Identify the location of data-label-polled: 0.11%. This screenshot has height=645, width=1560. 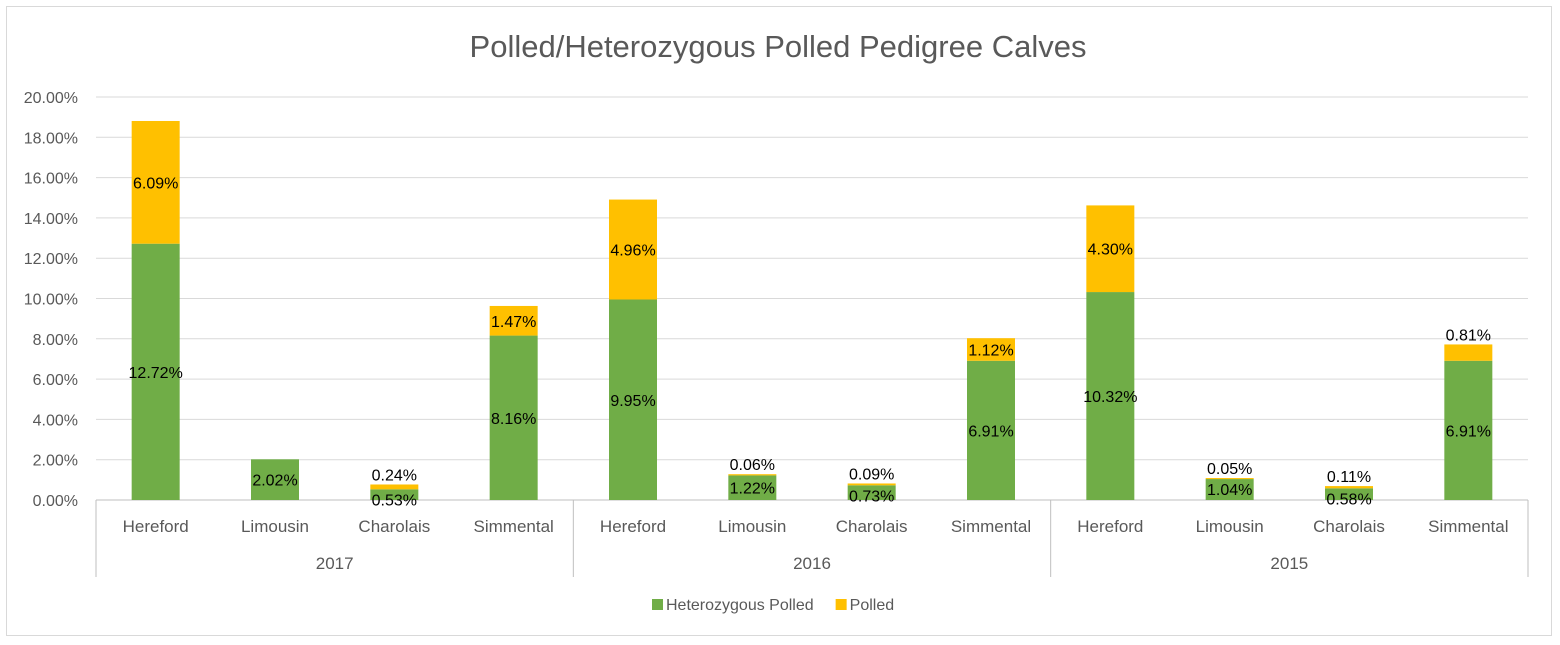
(1349, 477).